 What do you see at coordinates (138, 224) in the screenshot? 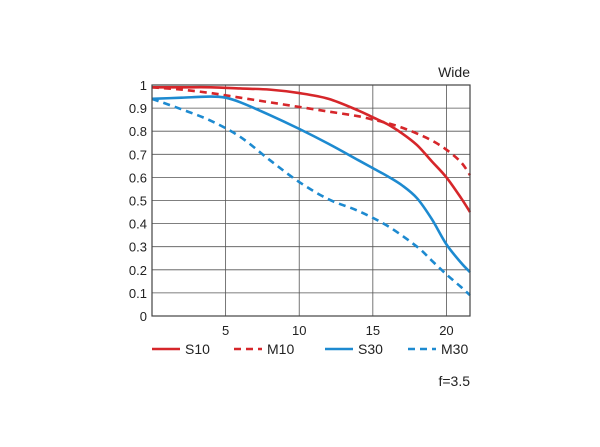
I see `y-tick-label: 0.4` at bounding box center [138, 224].